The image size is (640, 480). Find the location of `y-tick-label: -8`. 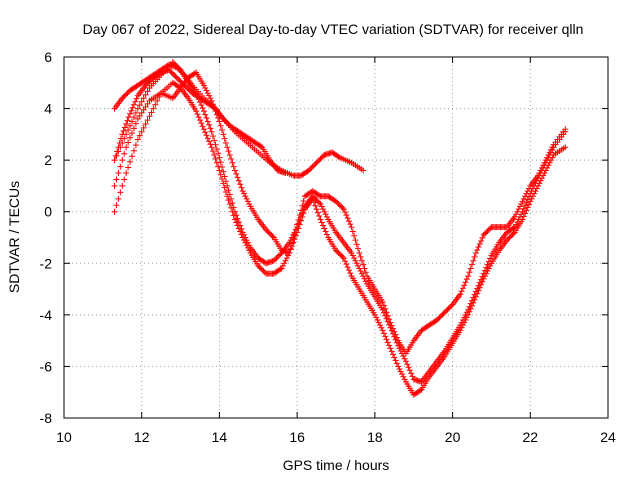

y-tick-label: -8 is located at coordinates (46, 418).